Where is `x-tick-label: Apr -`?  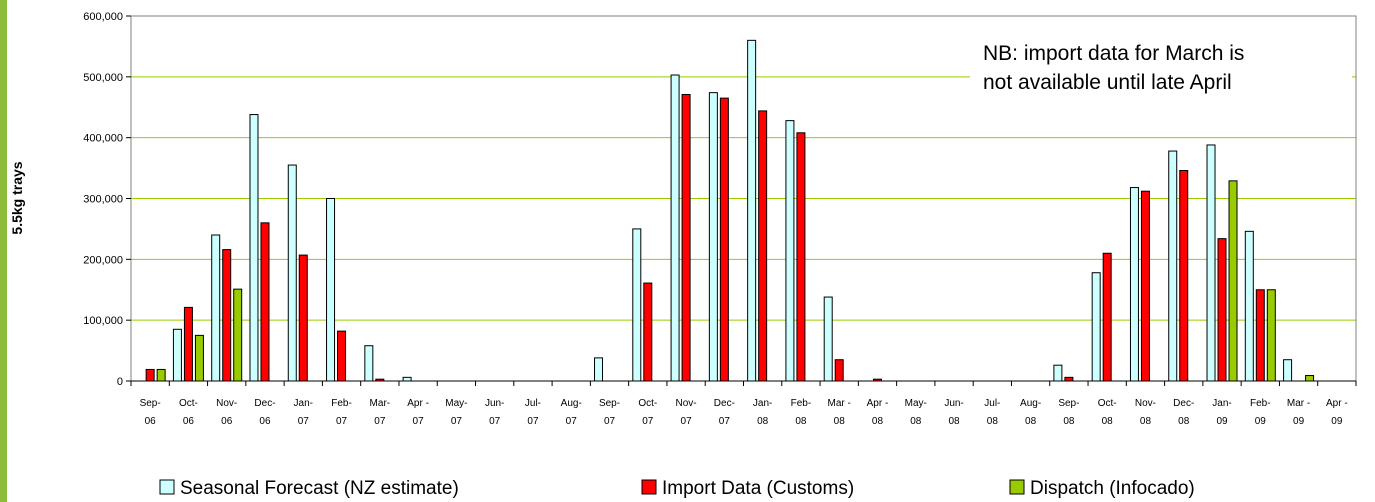 x-tick-label: Apr - is located at coordinates (878, 403).